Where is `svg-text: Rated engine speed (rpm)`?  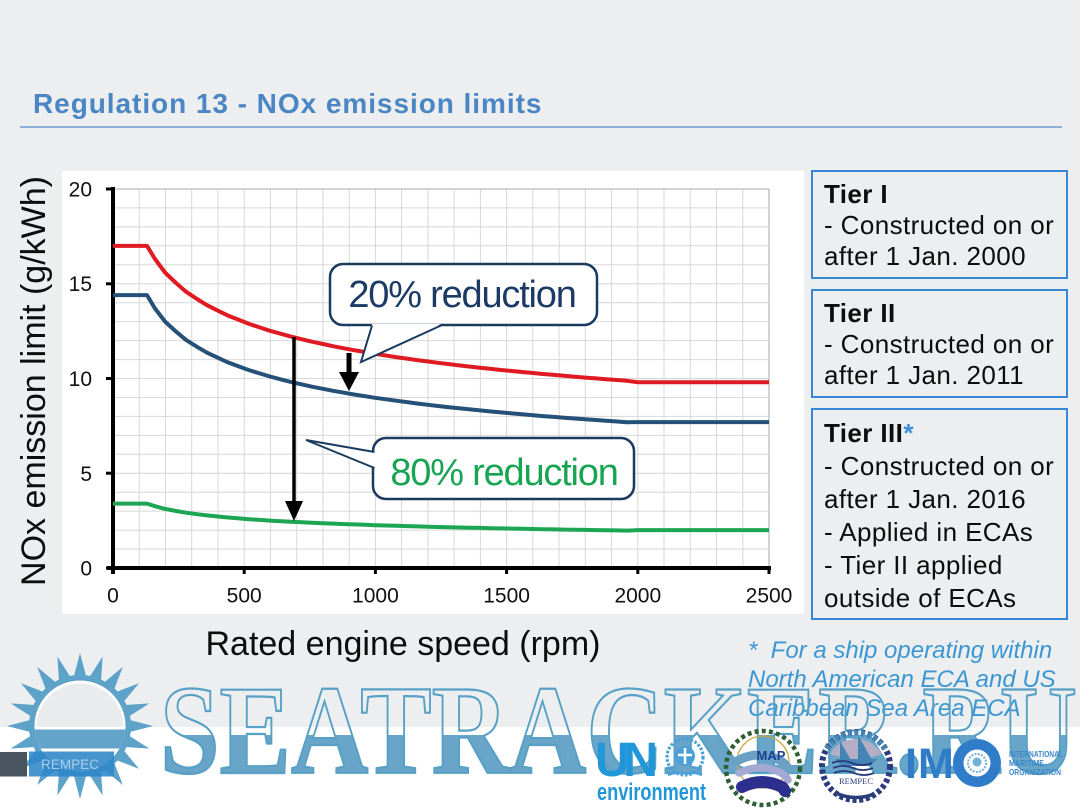
svg-text: Rated engine speed (rpm) is located at coordinates (402, 644).